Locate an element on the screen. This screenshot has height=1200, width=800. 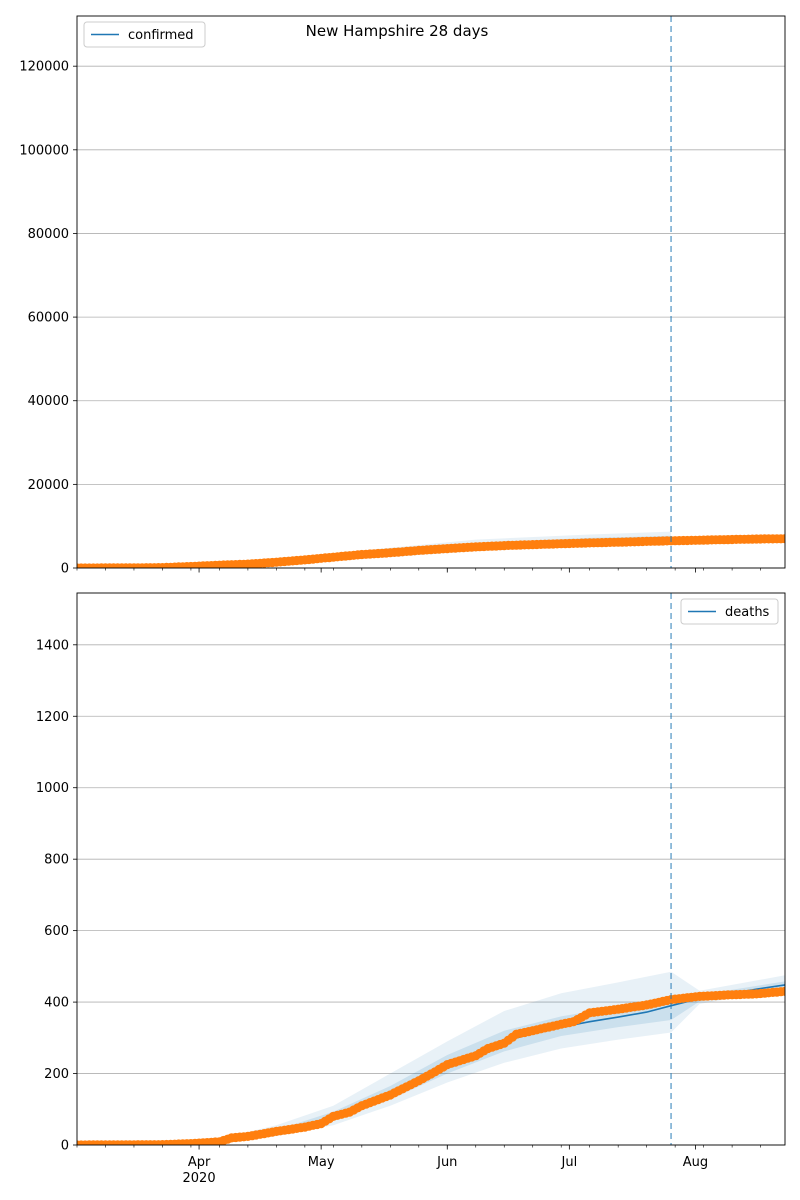
legend-label: deaths is located at coordinates (747, 612).